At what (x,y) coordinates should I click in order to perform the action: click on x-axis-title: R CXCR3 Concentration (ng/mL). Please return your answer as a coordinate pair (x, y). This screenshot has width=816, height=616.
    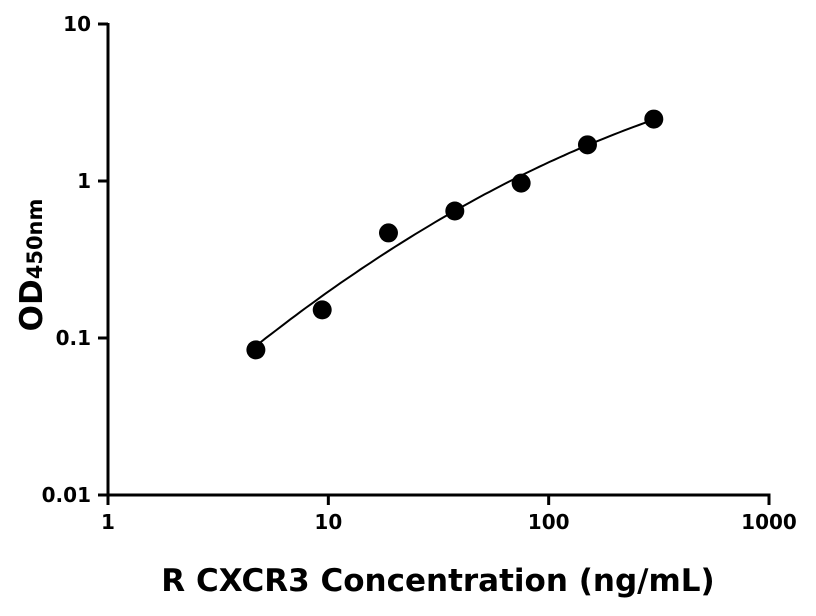
    Looking at the image, I should click on (437, 581).